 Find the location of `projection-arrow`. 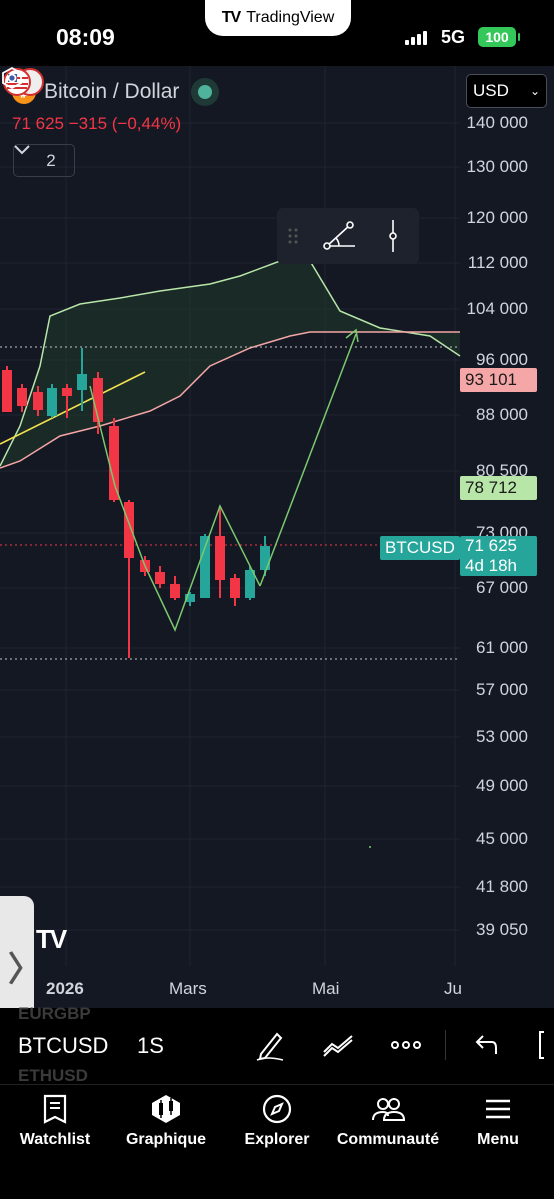

projection-arrow is located at coordinates (308, 460).